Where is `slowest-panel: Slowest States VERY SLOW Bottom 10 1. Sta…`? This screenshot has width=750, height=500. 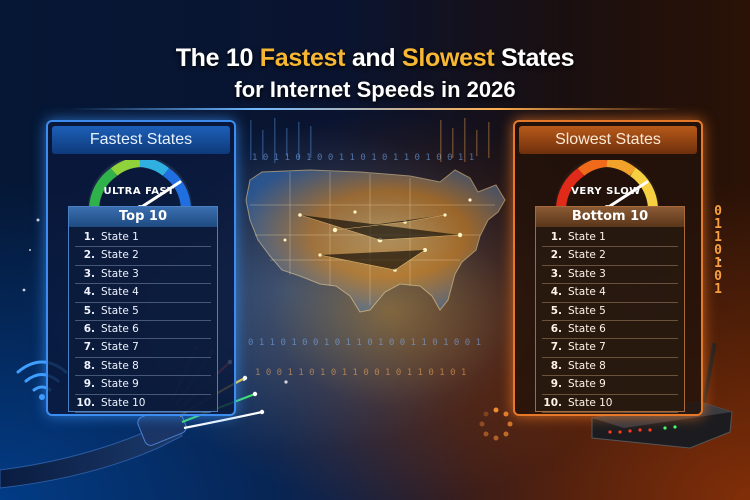 slowest-panel: Slowest States VERY SLOW Bottom 10 1. Sta… is located at coordinates (608, 268).